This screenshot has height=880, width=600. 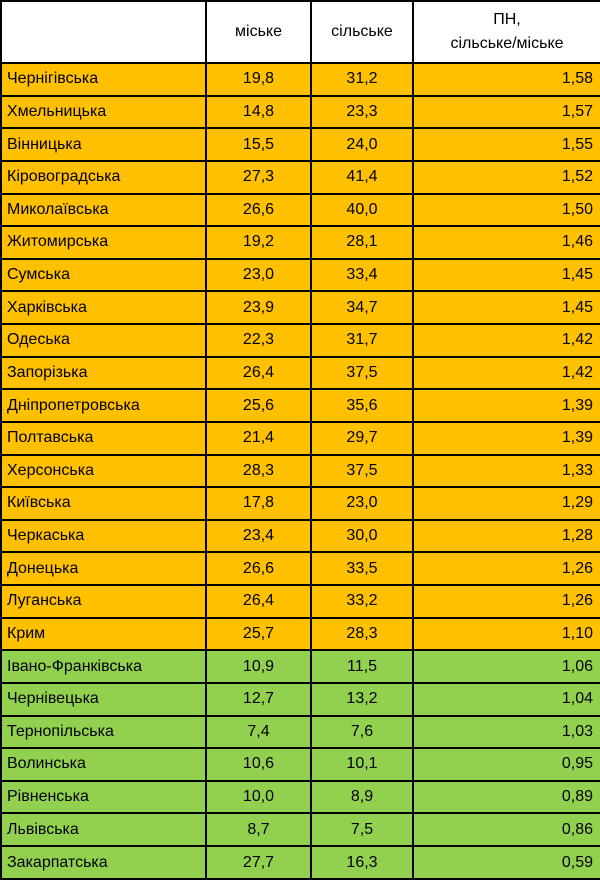 I want to click on urban-value-cell: 23,9, so click(x=258, y=307).